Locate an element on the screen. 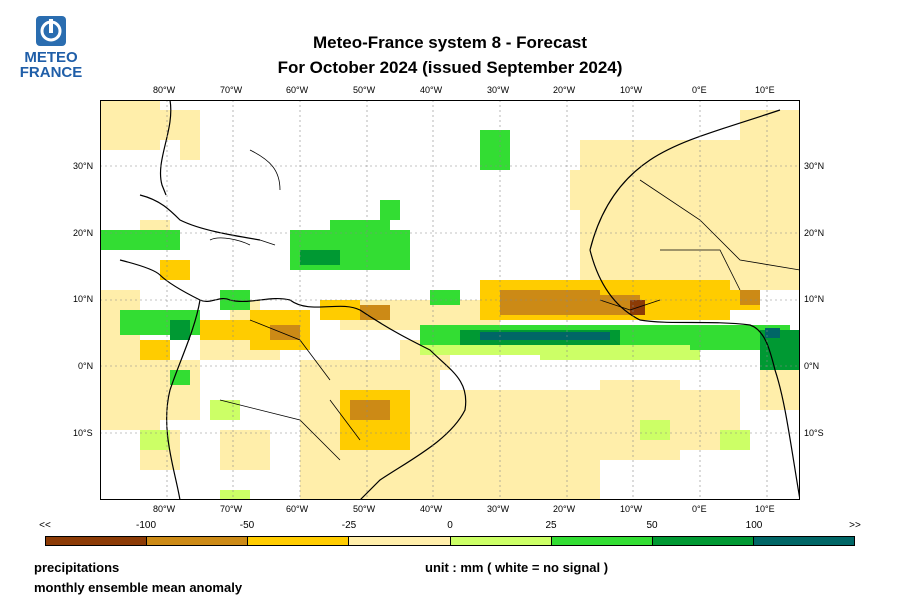 The width and height of the screenshot is (900, 600). lon-label-bottom: 80°W is located at coordinates (164, 509).